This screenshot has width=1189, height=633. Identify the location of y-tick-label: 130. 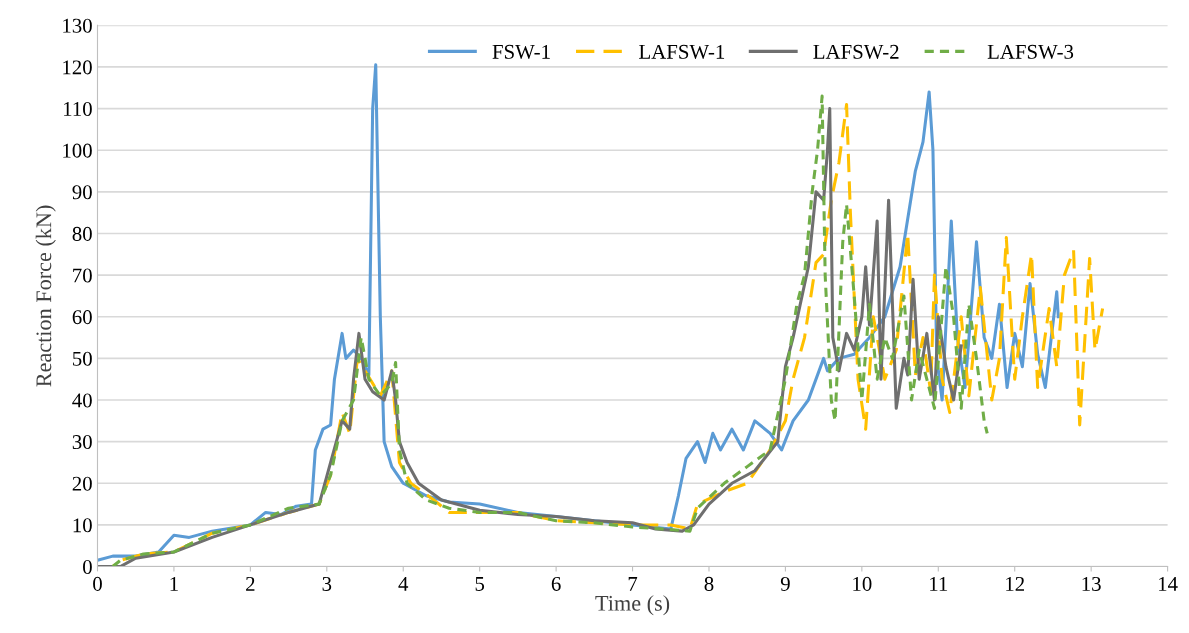
(77, 25).